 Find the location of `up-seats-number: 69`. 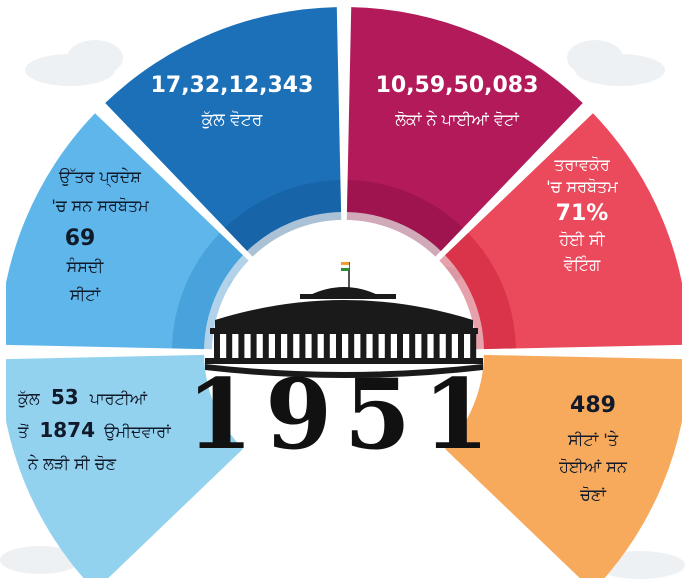

up-seats-number: 69 is located at coordinates (80, 238).